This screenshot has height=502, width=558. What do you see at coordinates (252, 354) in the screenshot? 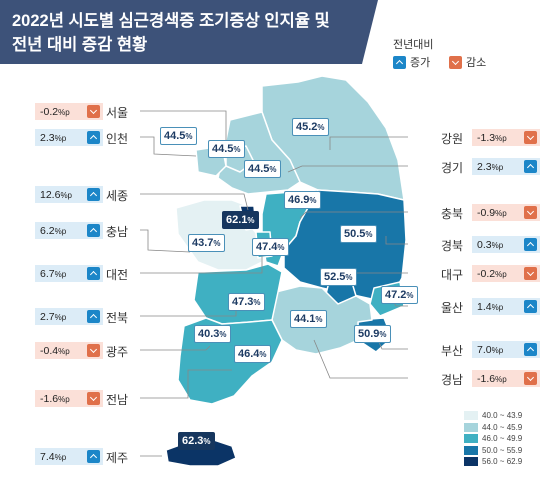
I see `value-label-jeonnam: 46.4%` at bounding box center [252, 354].